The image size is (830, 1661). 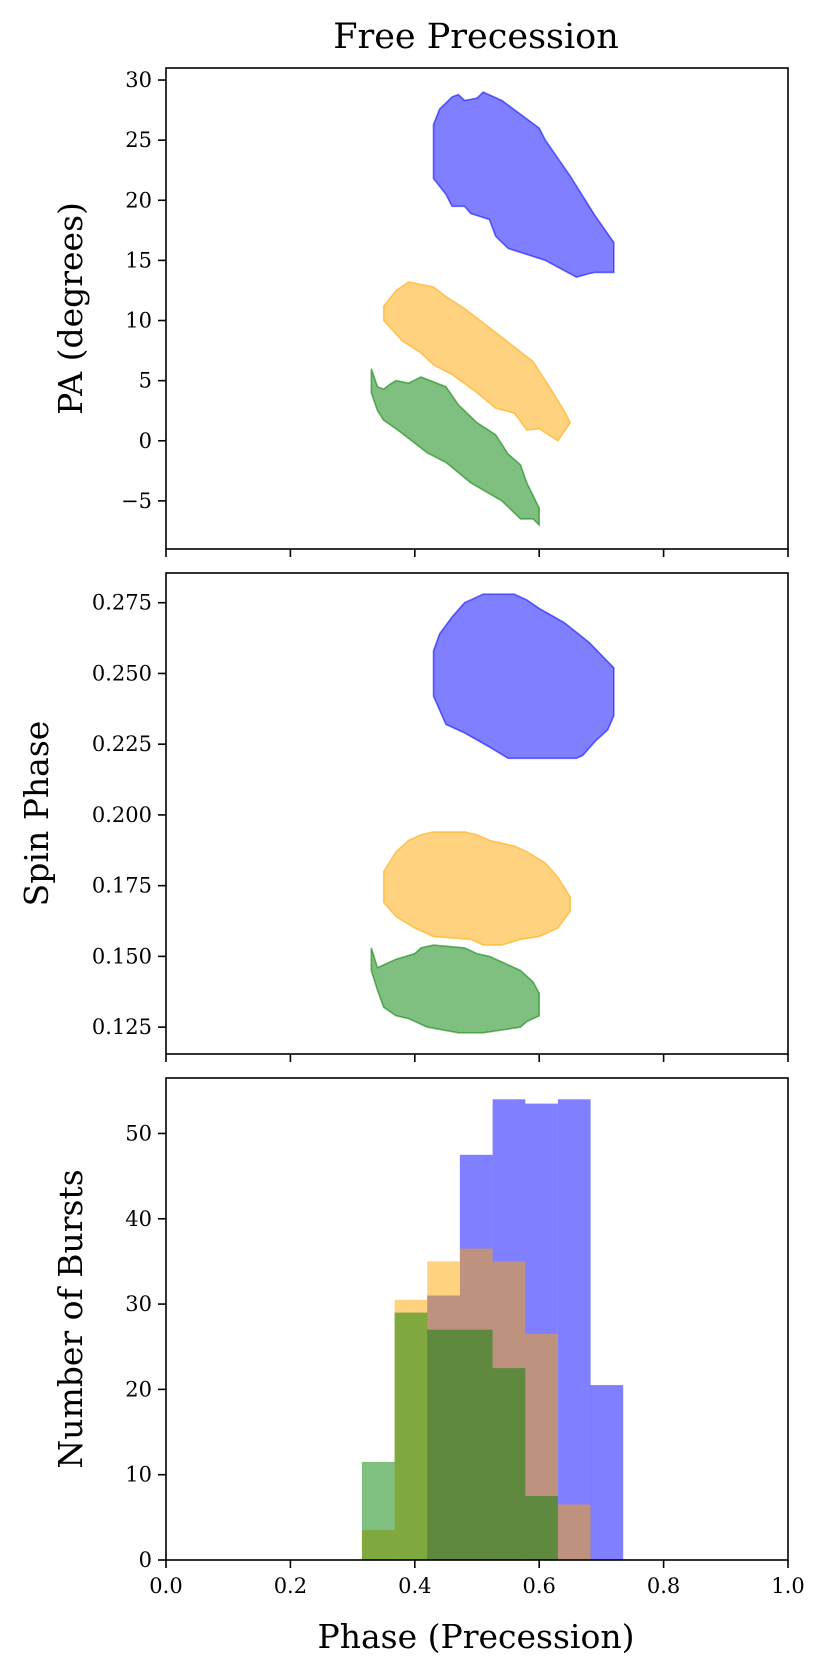 I want to click on x-tick-label: 0.6, so click(x=538, y=1586).